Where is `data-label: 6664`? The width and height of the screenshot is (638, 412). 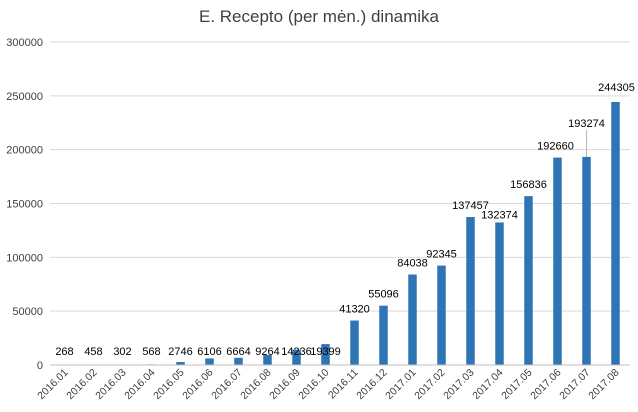 data-label: 6664 is located at coordinates (238, 352).